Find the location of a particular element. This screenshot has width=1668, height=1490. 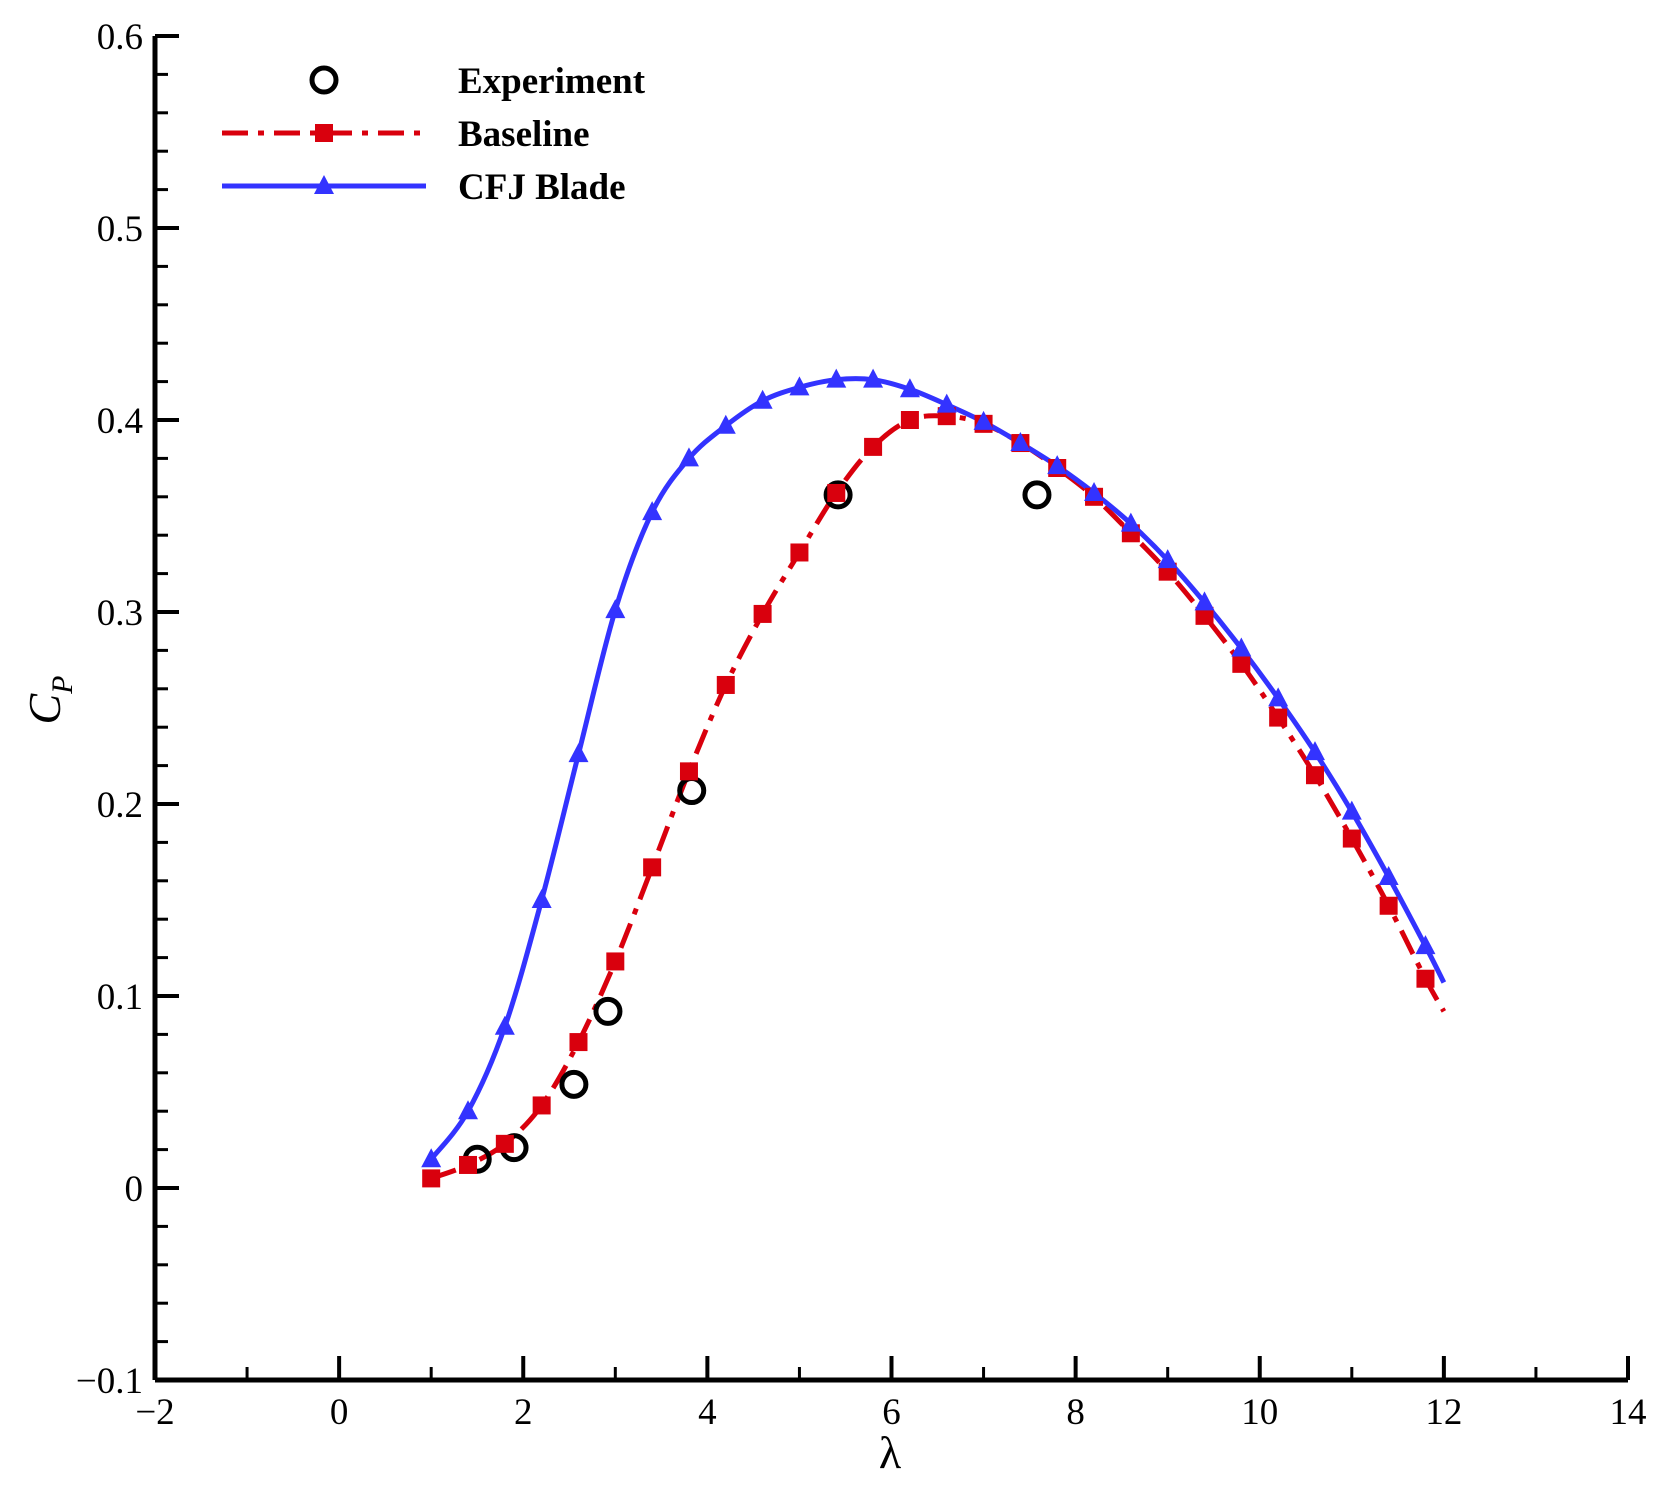

x-tick-label: 12 is located at coordinates (1443, 1412).